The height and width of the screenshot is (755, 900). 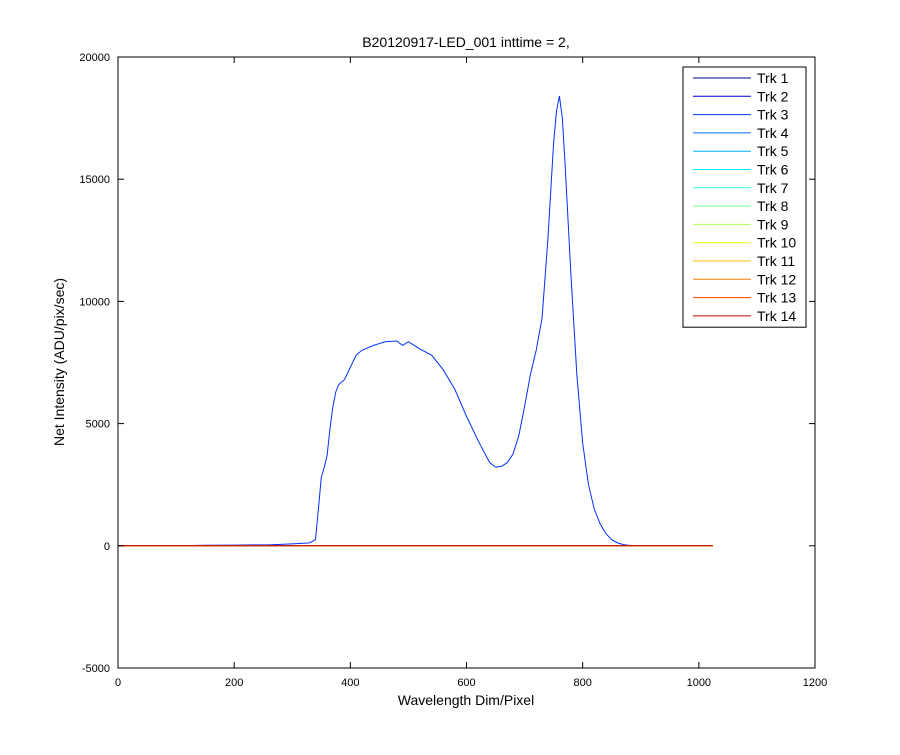 I want to click on x-tick-label: 0, so click(x=118, y=683).